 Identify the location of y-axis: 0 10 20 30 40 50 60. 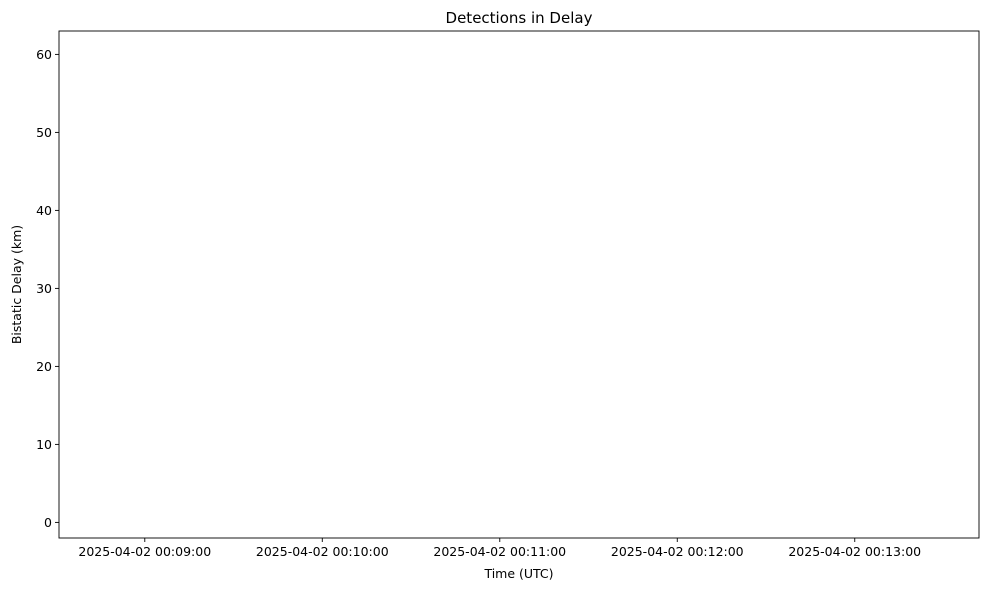
(47, 288).